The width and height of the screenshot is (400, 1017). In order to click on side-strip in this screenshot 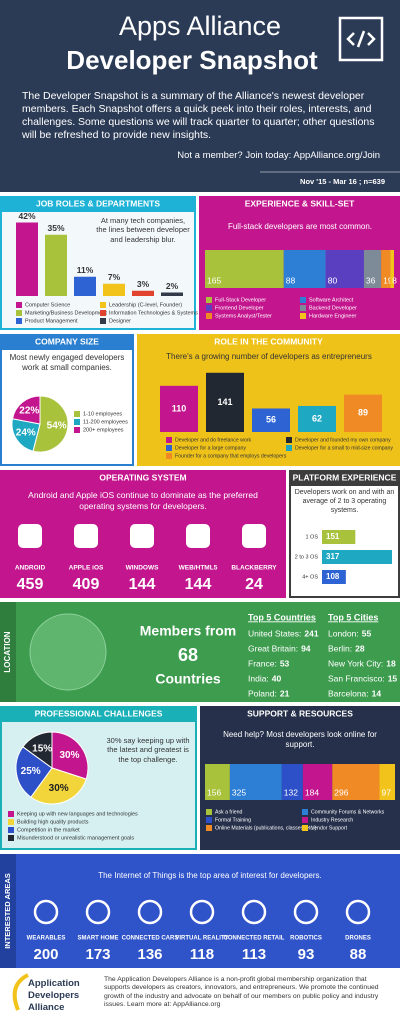, I will do `click(8, 652)`.